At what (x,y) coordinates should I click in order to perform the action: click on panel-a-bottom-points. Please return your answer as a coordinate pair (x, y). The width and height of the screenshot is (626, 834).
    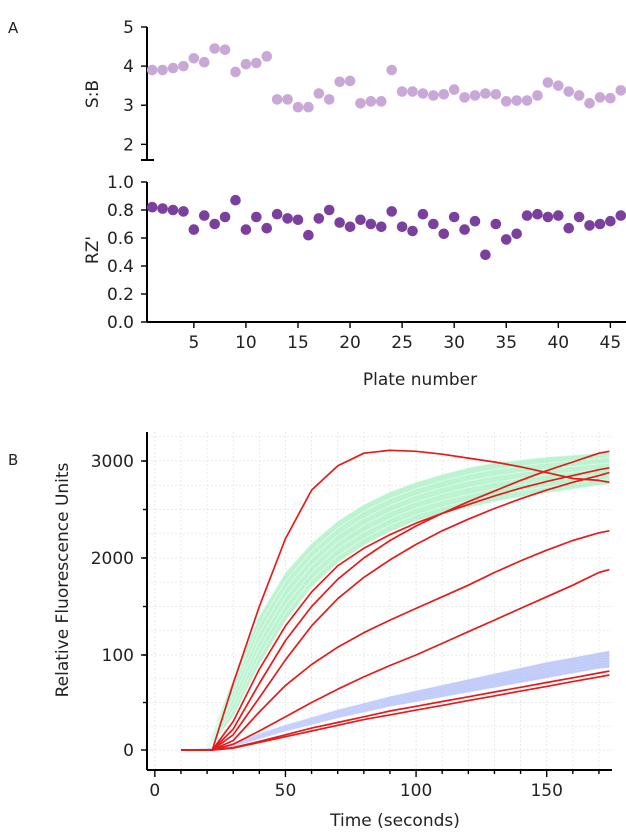
    Looking at the image, I should click on (386, 227).